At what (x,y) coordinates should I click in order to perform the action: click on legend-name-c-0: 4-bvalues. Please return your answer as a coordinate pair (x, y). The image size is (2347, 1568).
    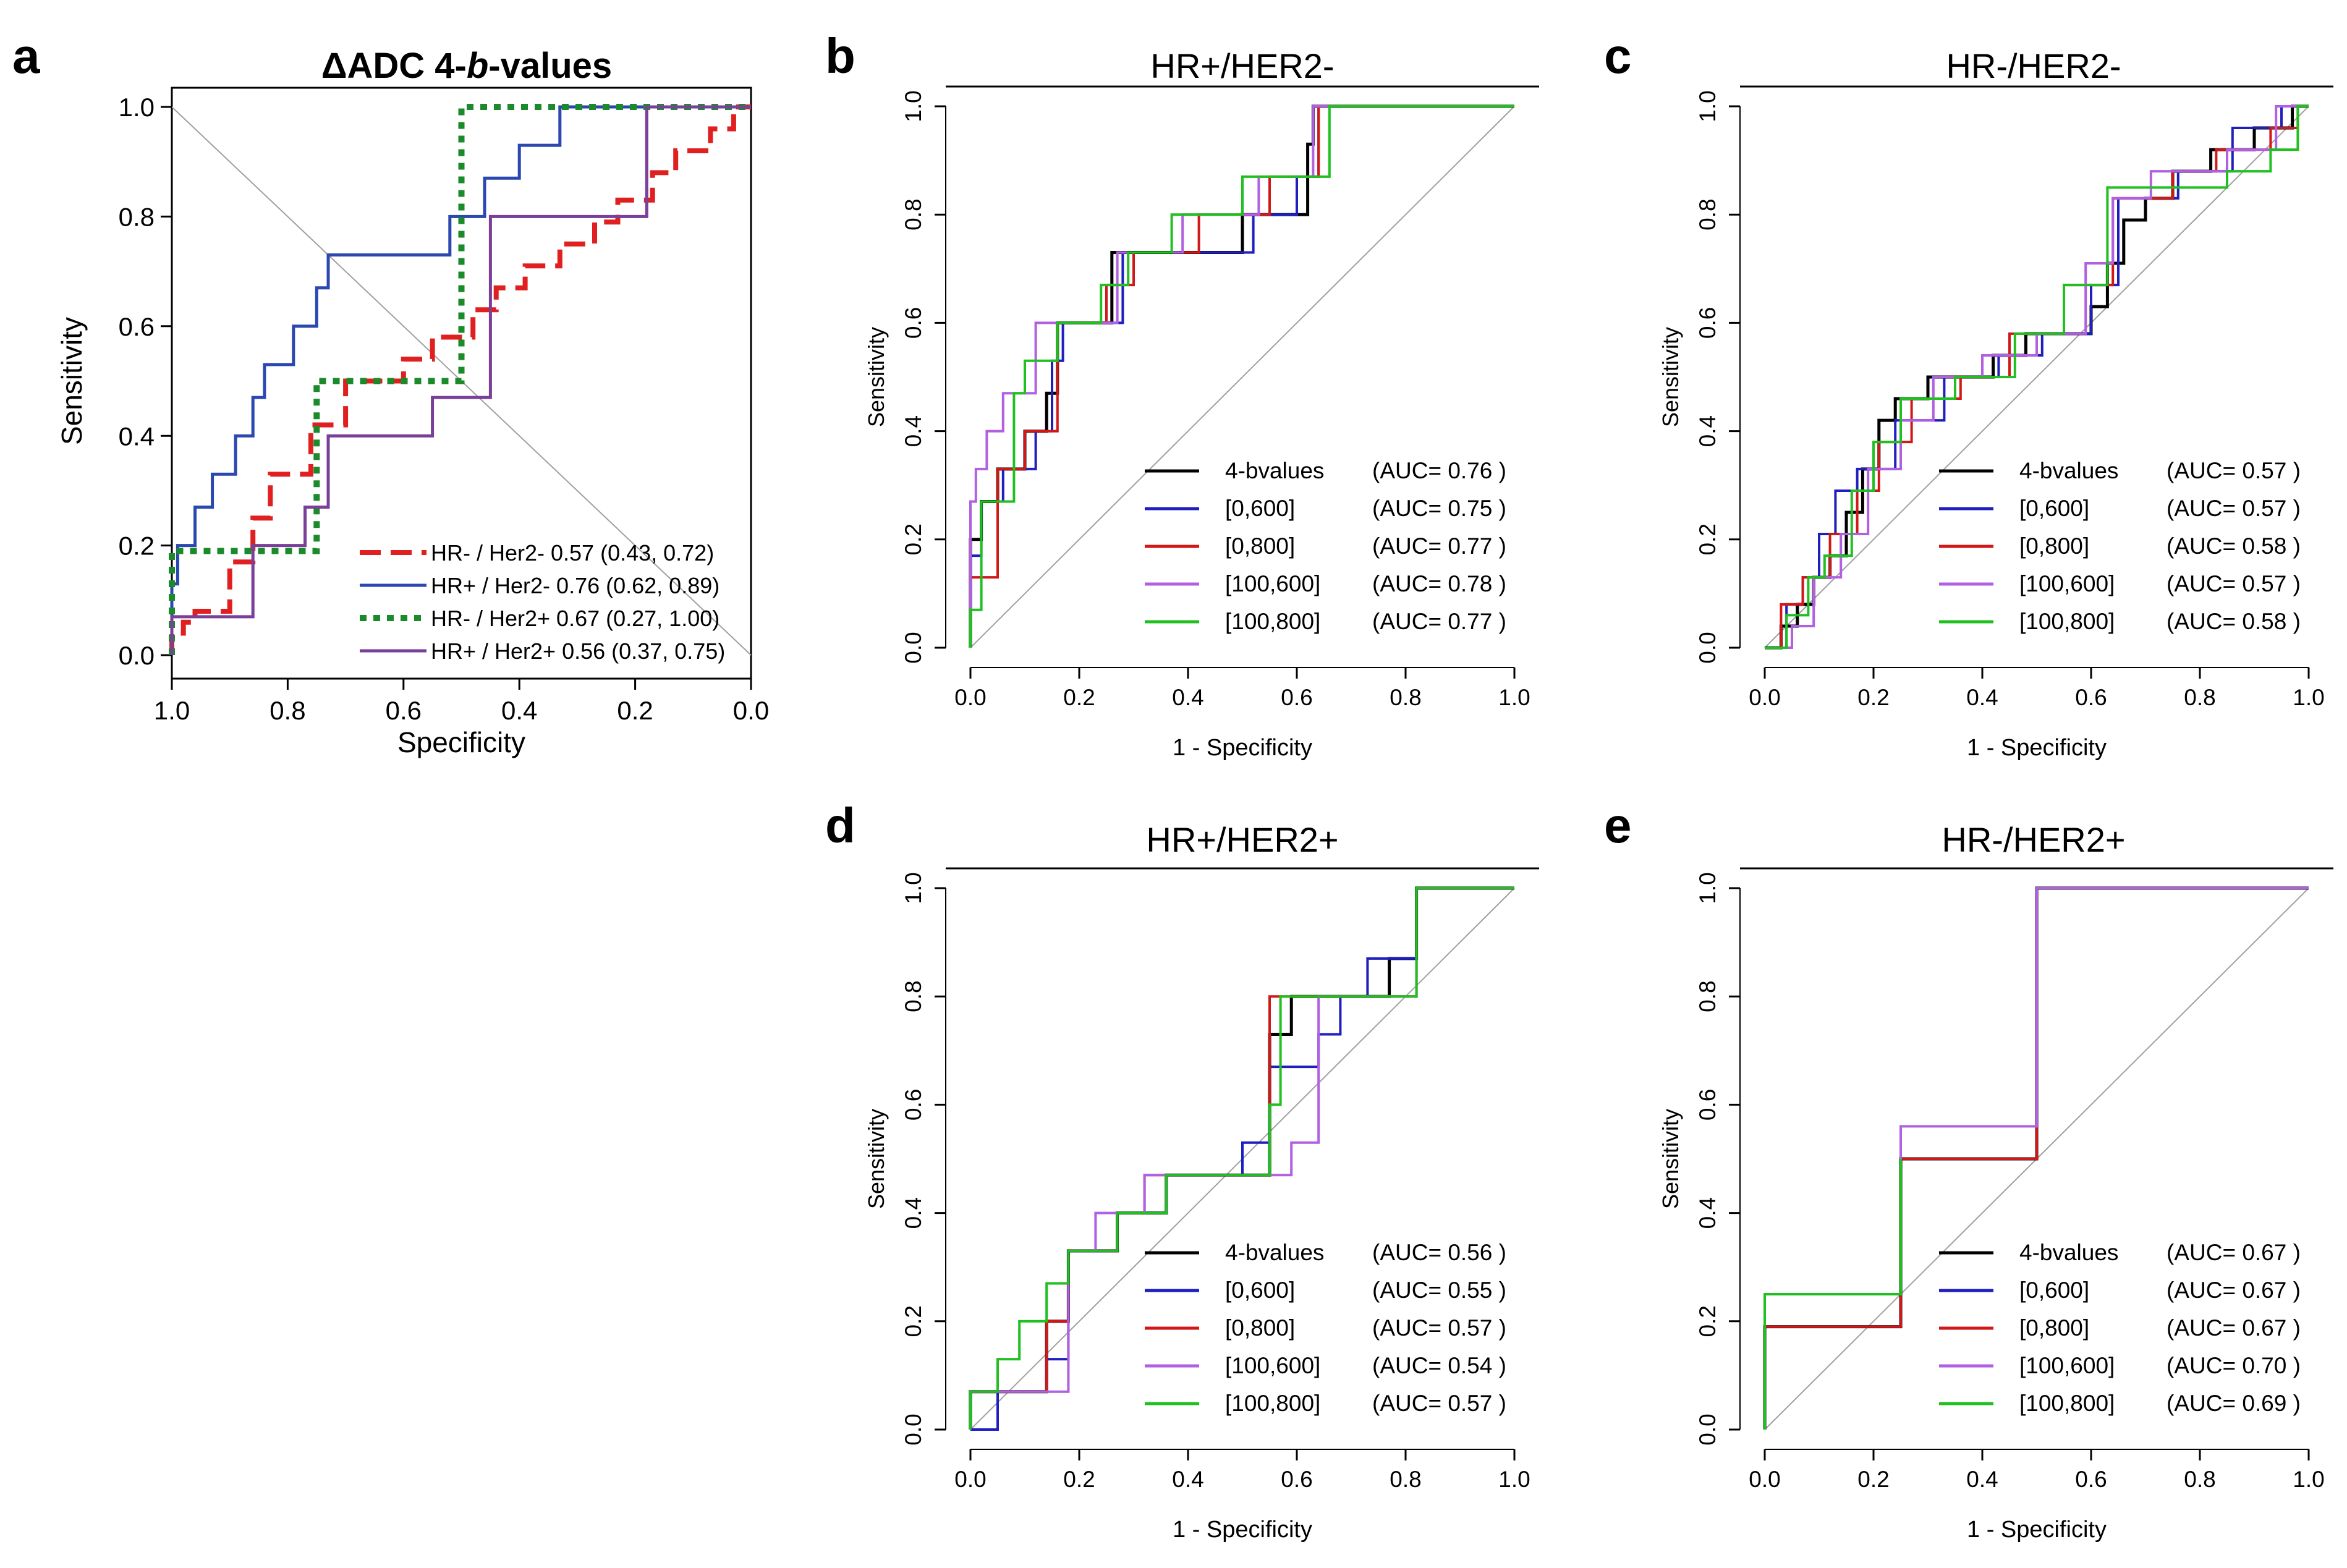
    Looking at the image, I should click on (2068, 471).